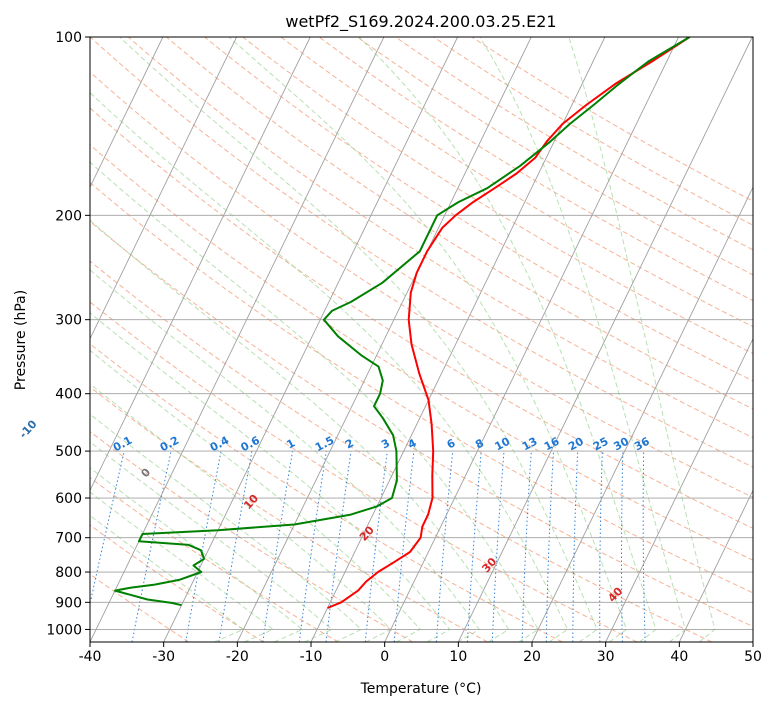 The image size is (775, 708). Describe the element at coordinates (606, 657) in the screenshot. I see `x-tick-label: 30` at that location.